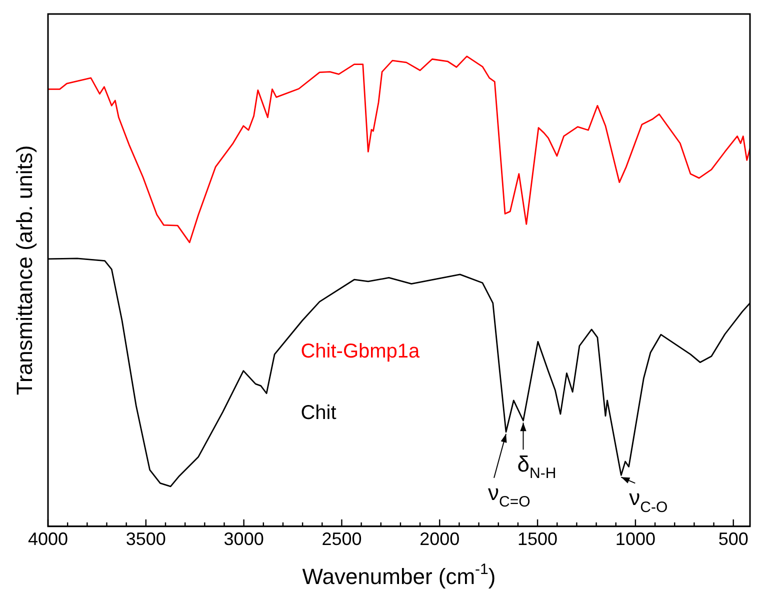 The width and height of the screenshot is (760, 598). I want to click on x-tick-label: 2500, so click(342, 539).